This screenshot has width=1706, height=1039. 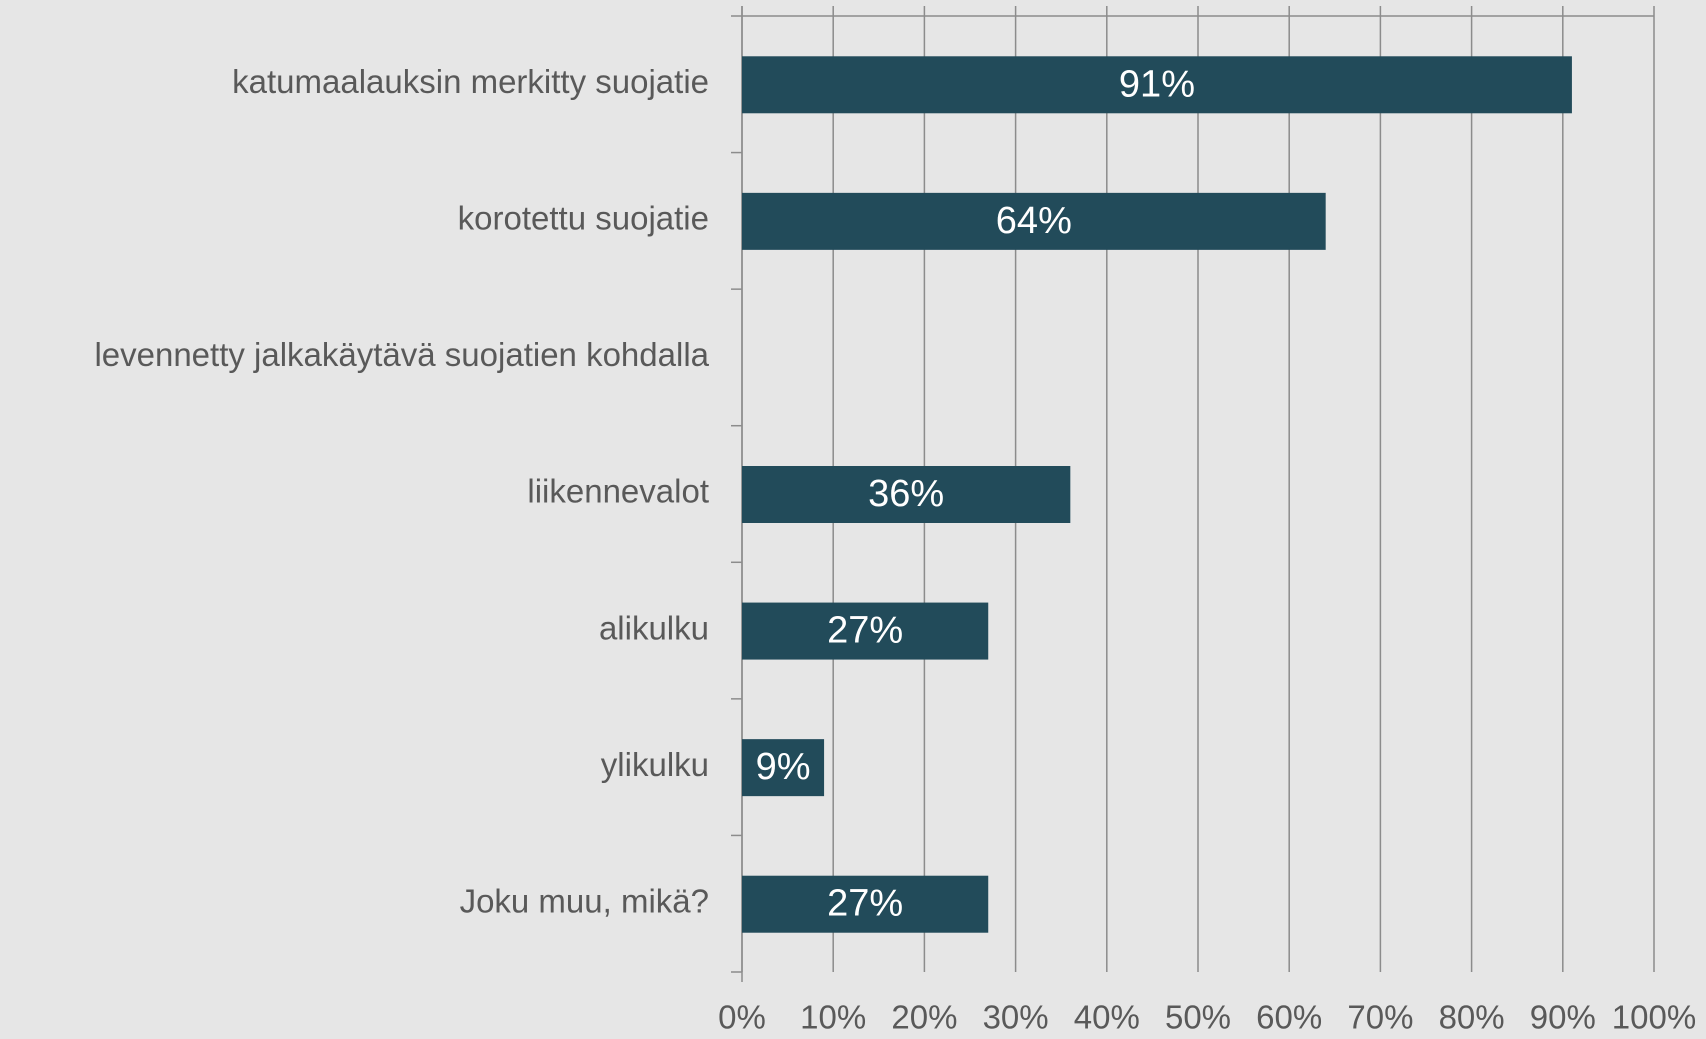 I want to click on y-tick-label: alikulku, so click(x=654, y=627).